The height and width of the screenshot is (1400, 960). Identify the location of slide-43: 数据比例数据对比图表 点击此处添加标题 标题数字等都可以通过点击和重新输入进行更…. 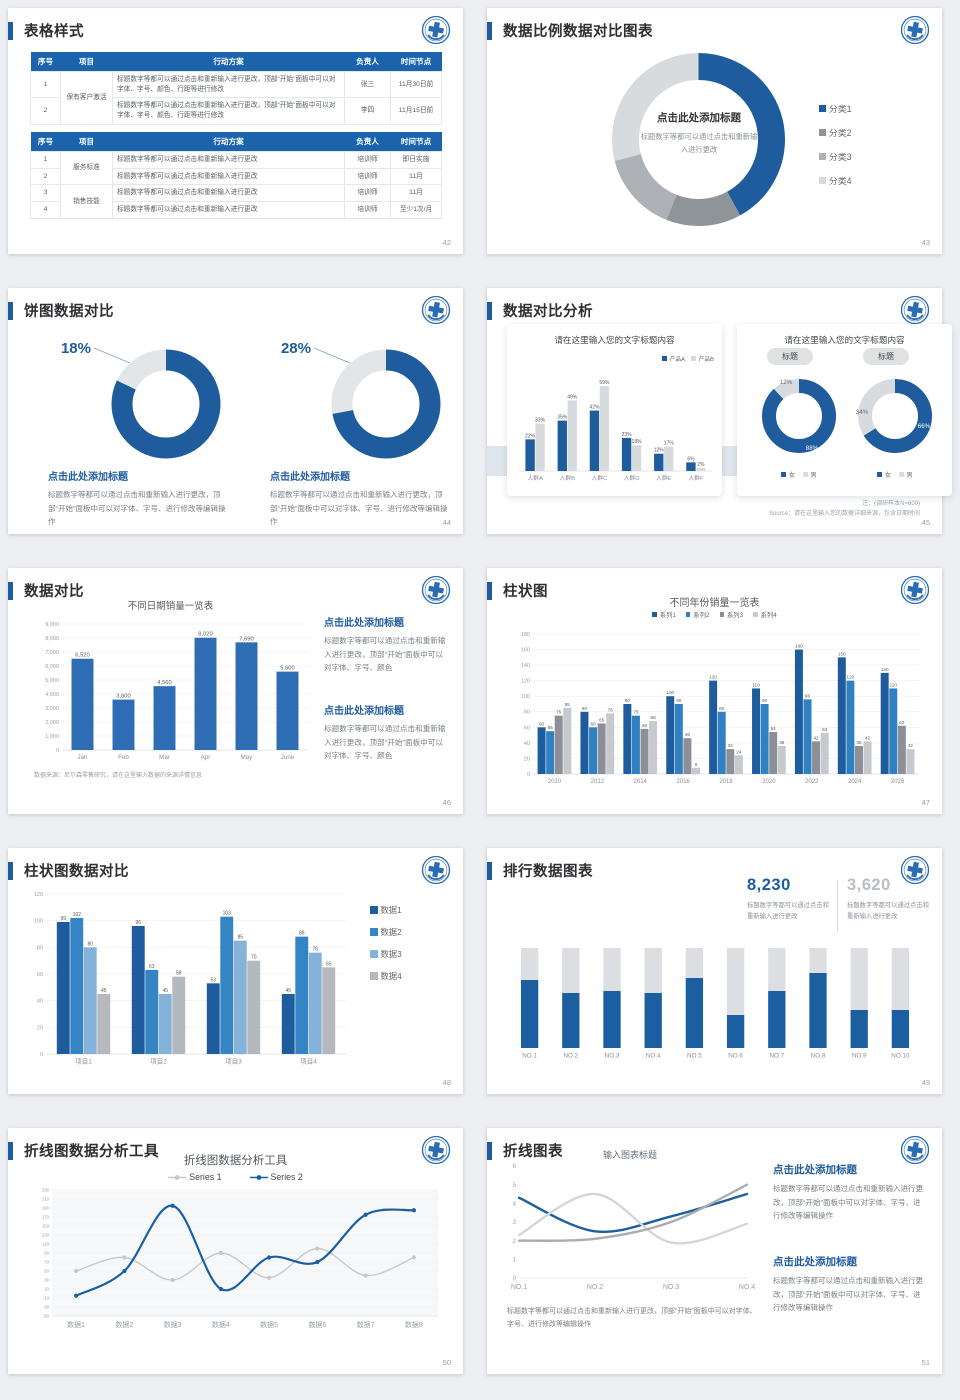
(714, 131).